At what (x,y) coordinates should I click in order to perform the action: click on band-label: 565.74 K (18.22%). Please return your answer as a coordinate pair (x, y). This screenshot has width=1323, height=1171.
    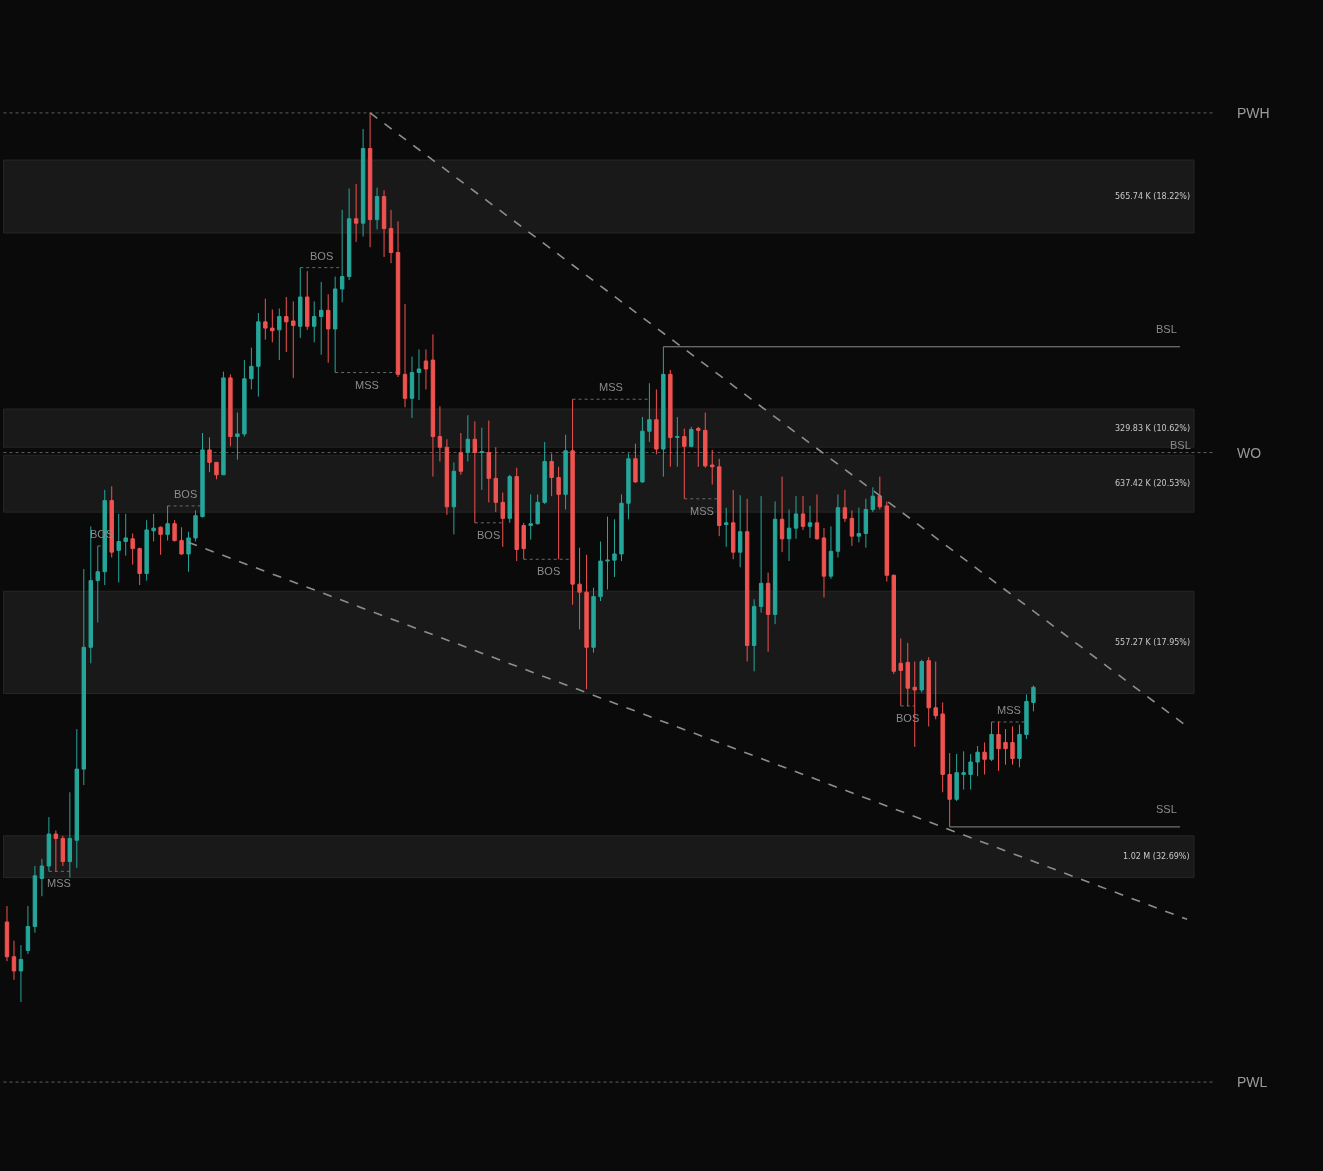
    Looking at the image, I should click on (1153, 196).